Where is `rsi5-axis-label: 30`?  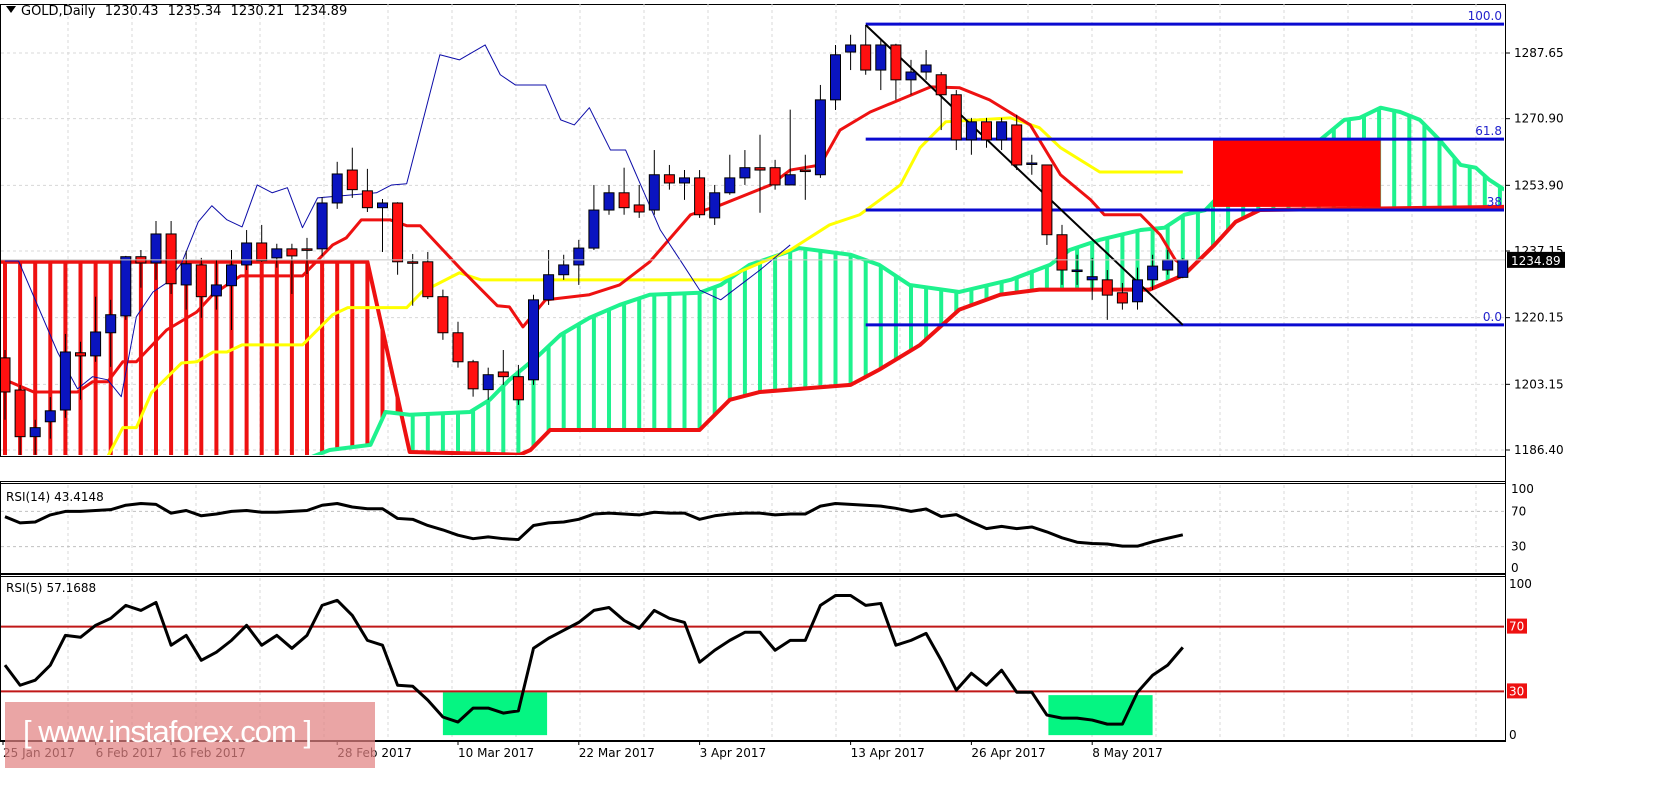
rsi5-axis-label: 30 is located at coordinates (1516, 691).